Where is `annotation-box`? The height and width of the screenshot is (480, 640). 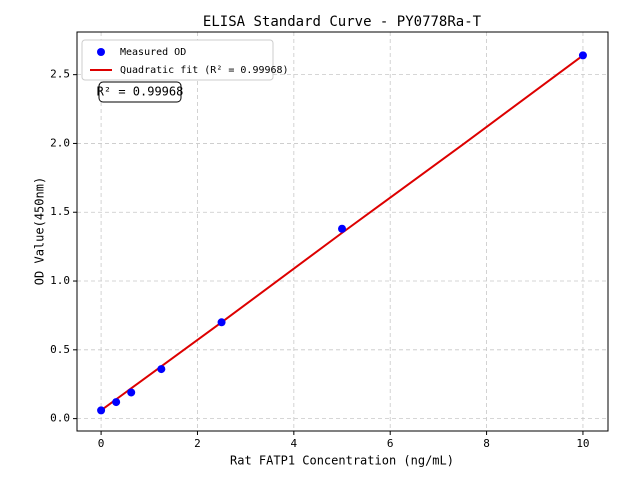
annotation-box is located at coordinates (140, 92).